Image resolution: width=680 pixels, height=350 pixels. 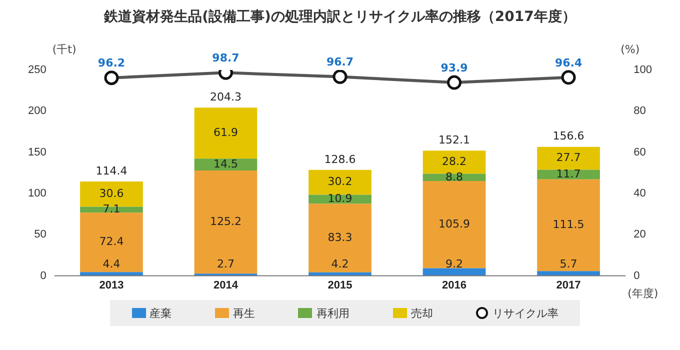 What do you see at coordinates (569, 264) in the screenshot?
I see `data-label: 5.7` at bounding box center [569, 264].